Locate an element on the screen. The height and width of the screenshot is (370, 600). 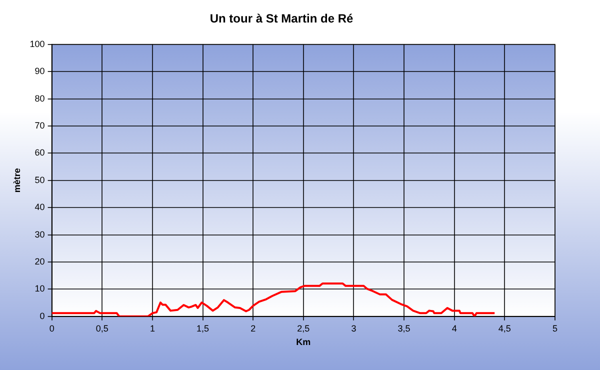
x-tick-label: 1 is located at coordinates (152, 328).